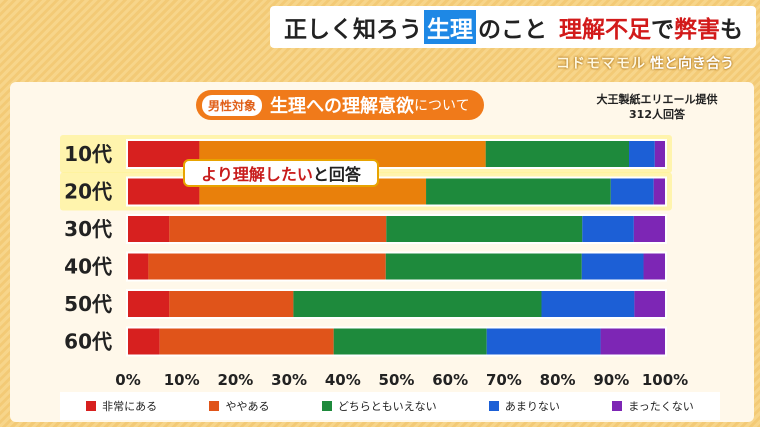 The image size is (760, 427). I want to click on subtitle-main: 生理への理解意欲, so click(342, 106).